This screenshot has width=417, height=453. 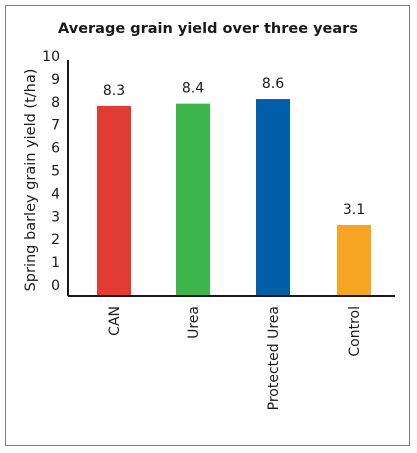 I want to click on y-tick-label: 7, so click(x=55, y=126).